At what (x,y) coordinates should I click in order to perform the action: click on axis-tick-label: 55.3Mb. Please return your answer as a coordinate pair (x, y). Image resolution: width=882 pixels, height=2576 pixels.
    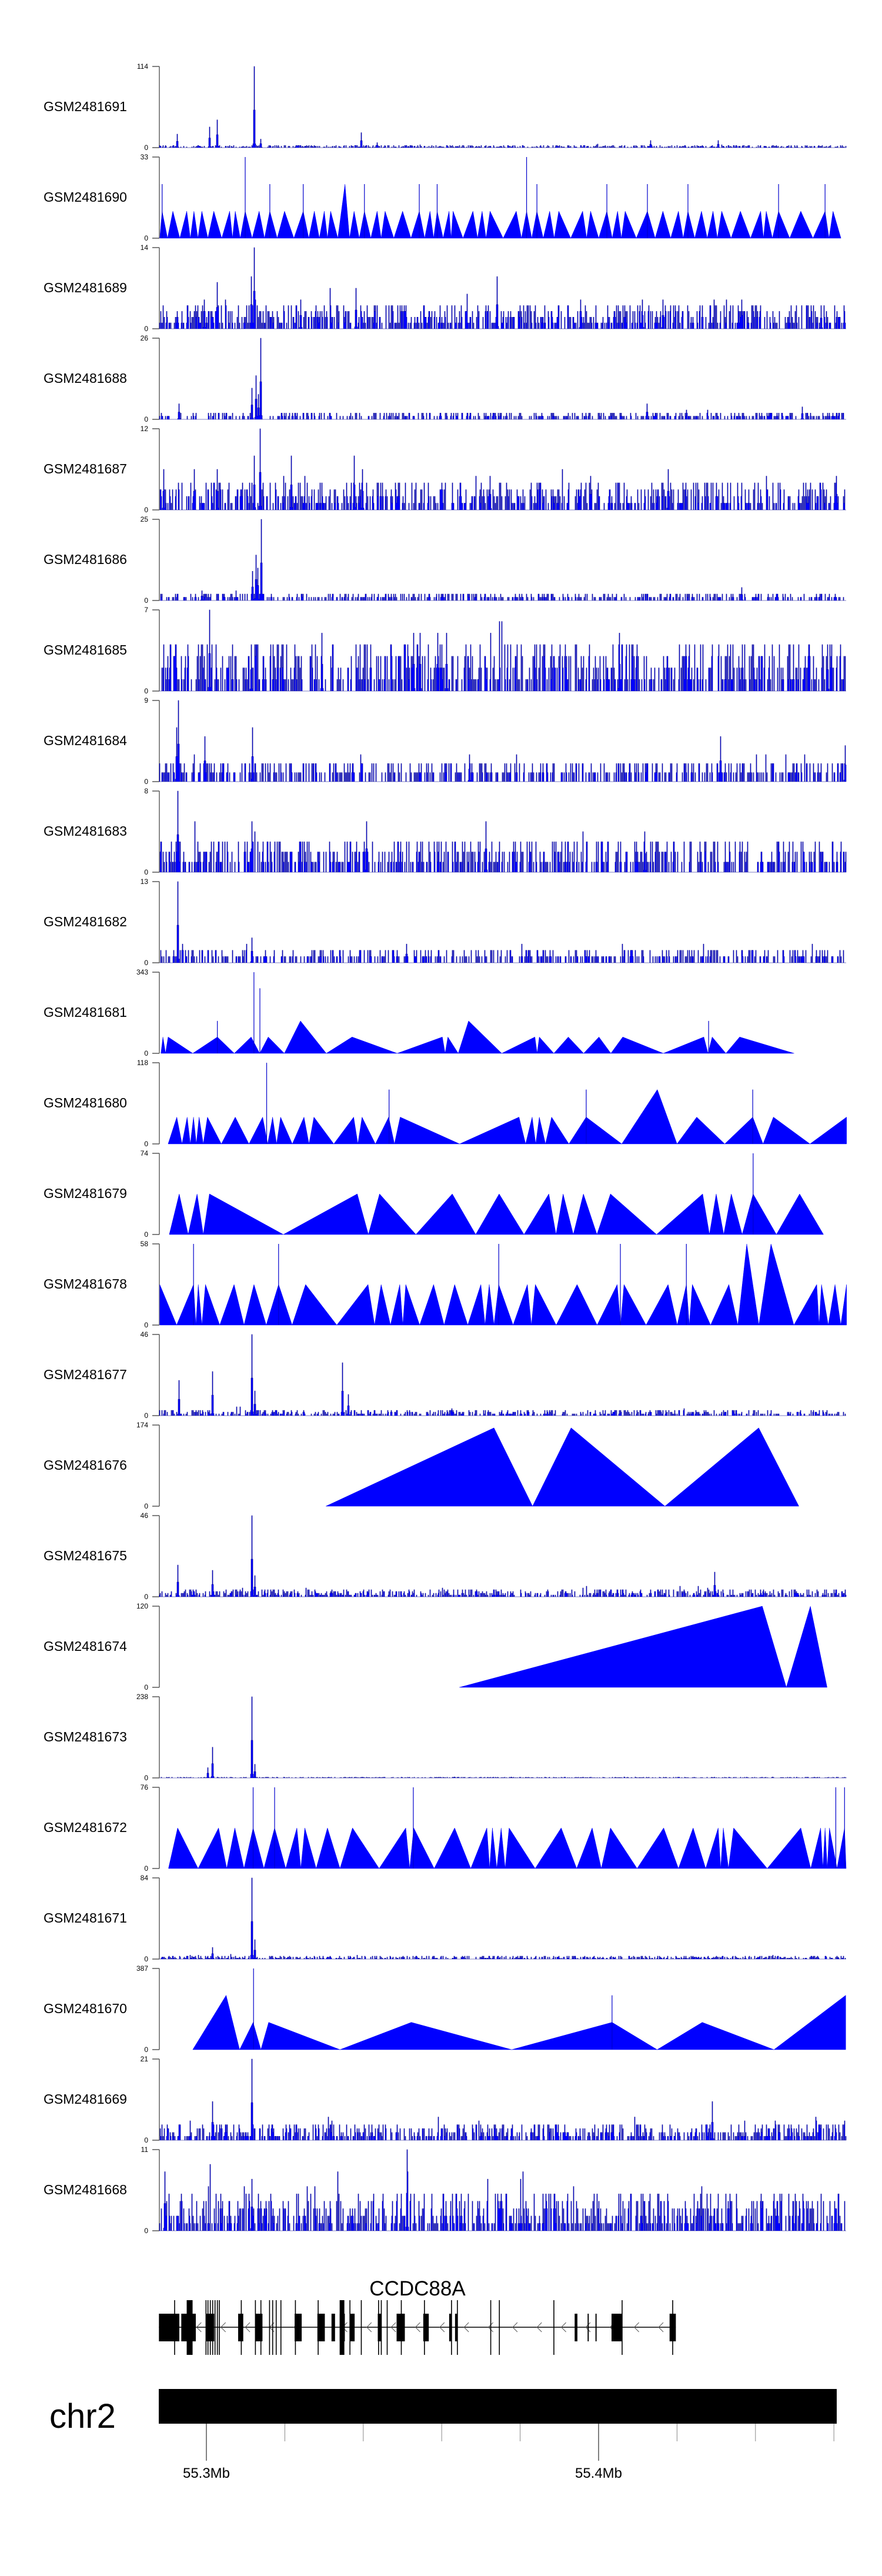
    Looking at the image, I should click on (206, 2473).